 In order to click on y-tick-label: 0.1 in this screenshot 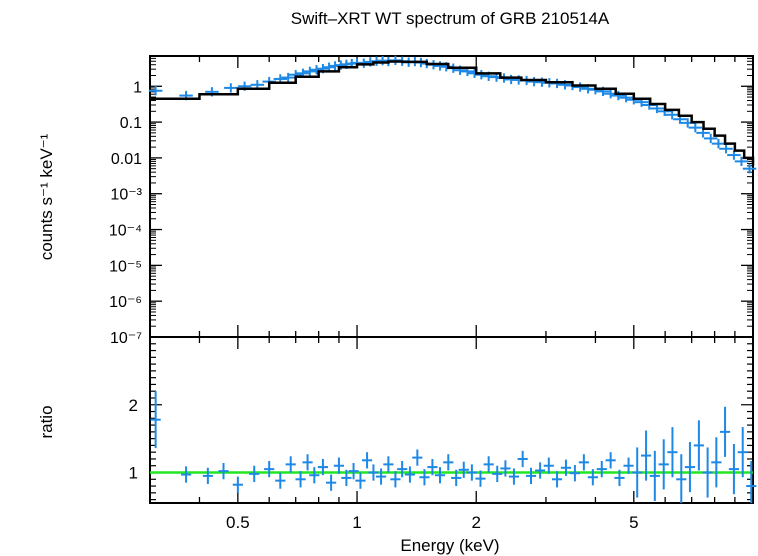, I will do `click(131, 123)`.